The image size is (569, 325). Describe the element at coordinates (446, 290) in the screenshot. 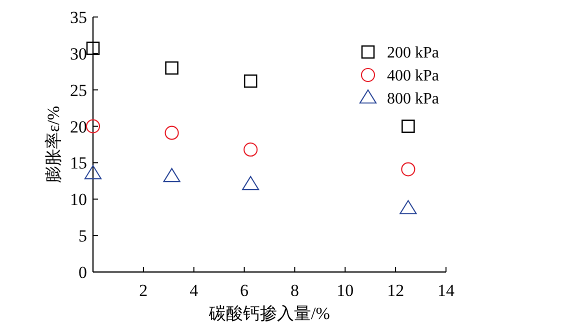

I see `x-tick-label: 14` at that location.